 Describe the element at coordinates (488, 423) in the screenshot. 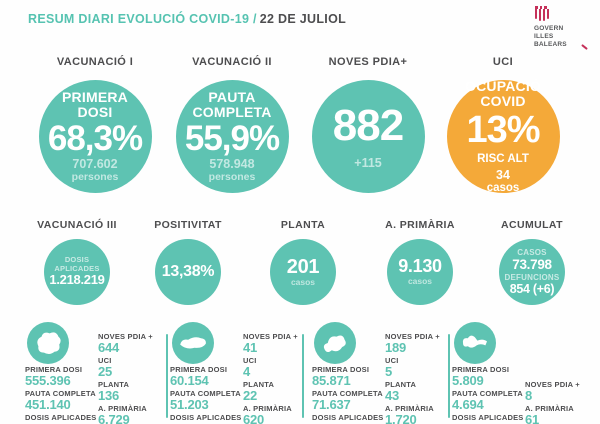

I see `stat-value: 9.586` at that location.